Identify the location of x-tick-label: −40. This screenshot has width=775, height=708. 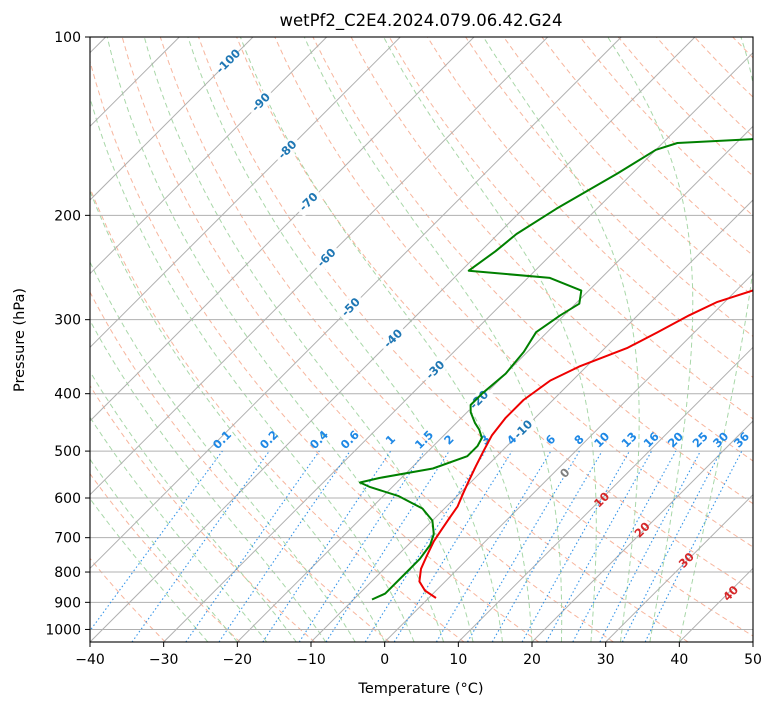
(90, 660).